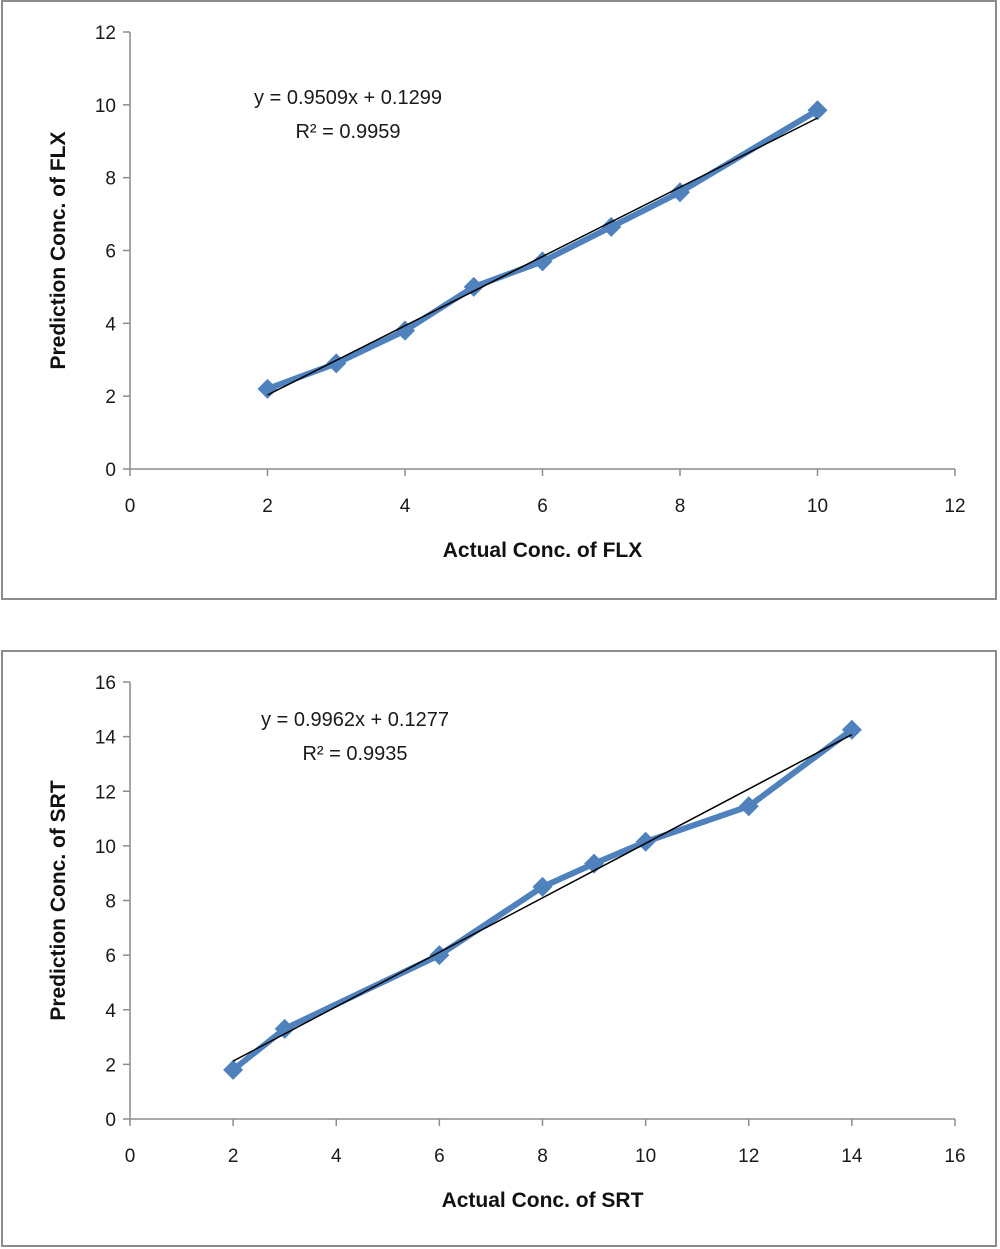 Image resolution: width=1000 pixels, height=1249 pixels. What do you see at coordinates (58, 250) in the screenshot?
I see `y-axis-title: Prediction Conc. of FLX` at bounding box center [58, 250].